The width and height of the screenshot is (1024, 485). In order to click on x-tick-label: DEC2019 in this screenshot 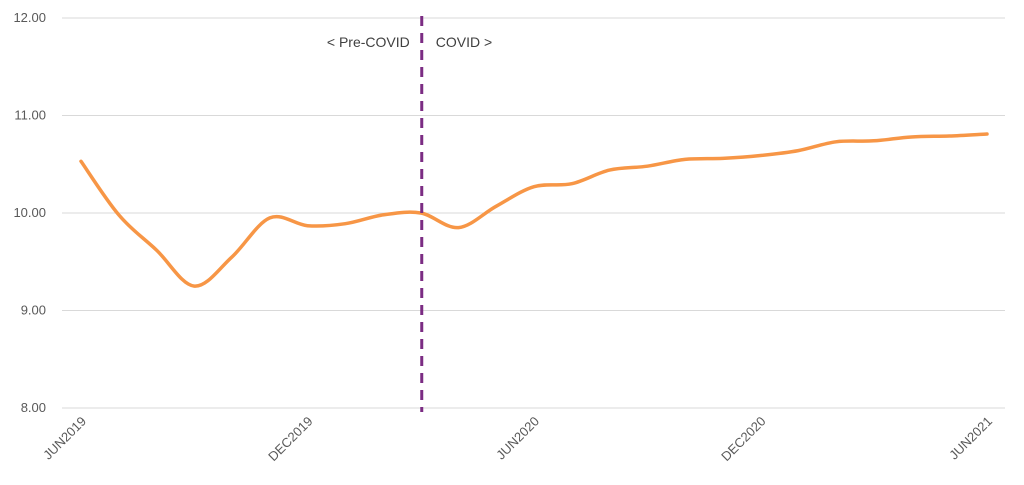, I will do `click(290, 439)`.